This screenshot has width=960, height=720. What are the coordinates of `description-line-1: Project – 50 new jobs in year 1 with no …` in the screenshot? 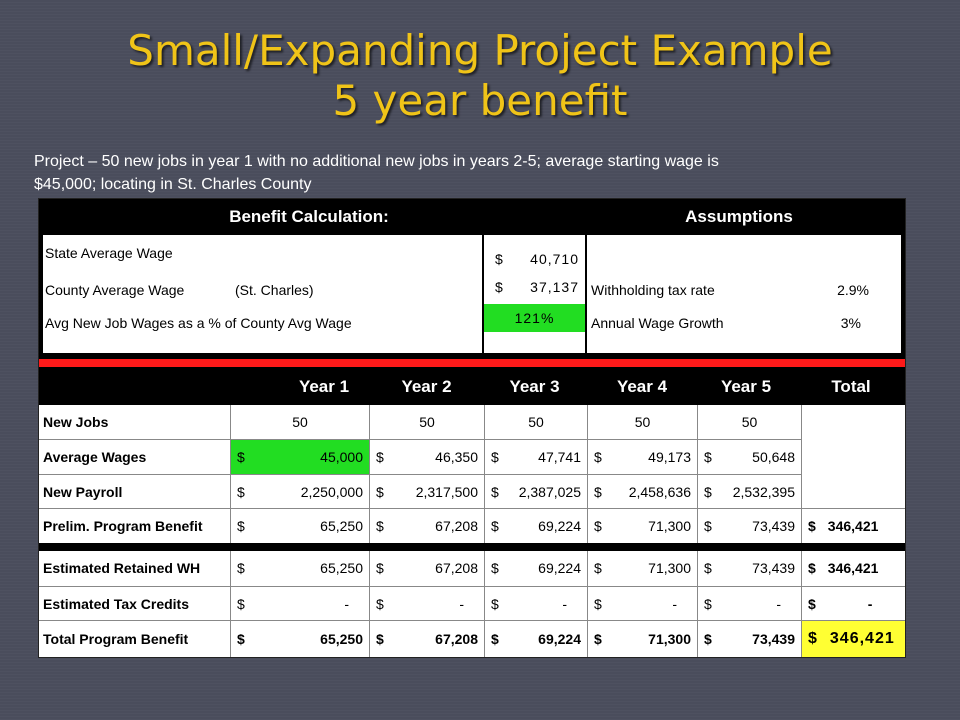 It's located at (376, 161).